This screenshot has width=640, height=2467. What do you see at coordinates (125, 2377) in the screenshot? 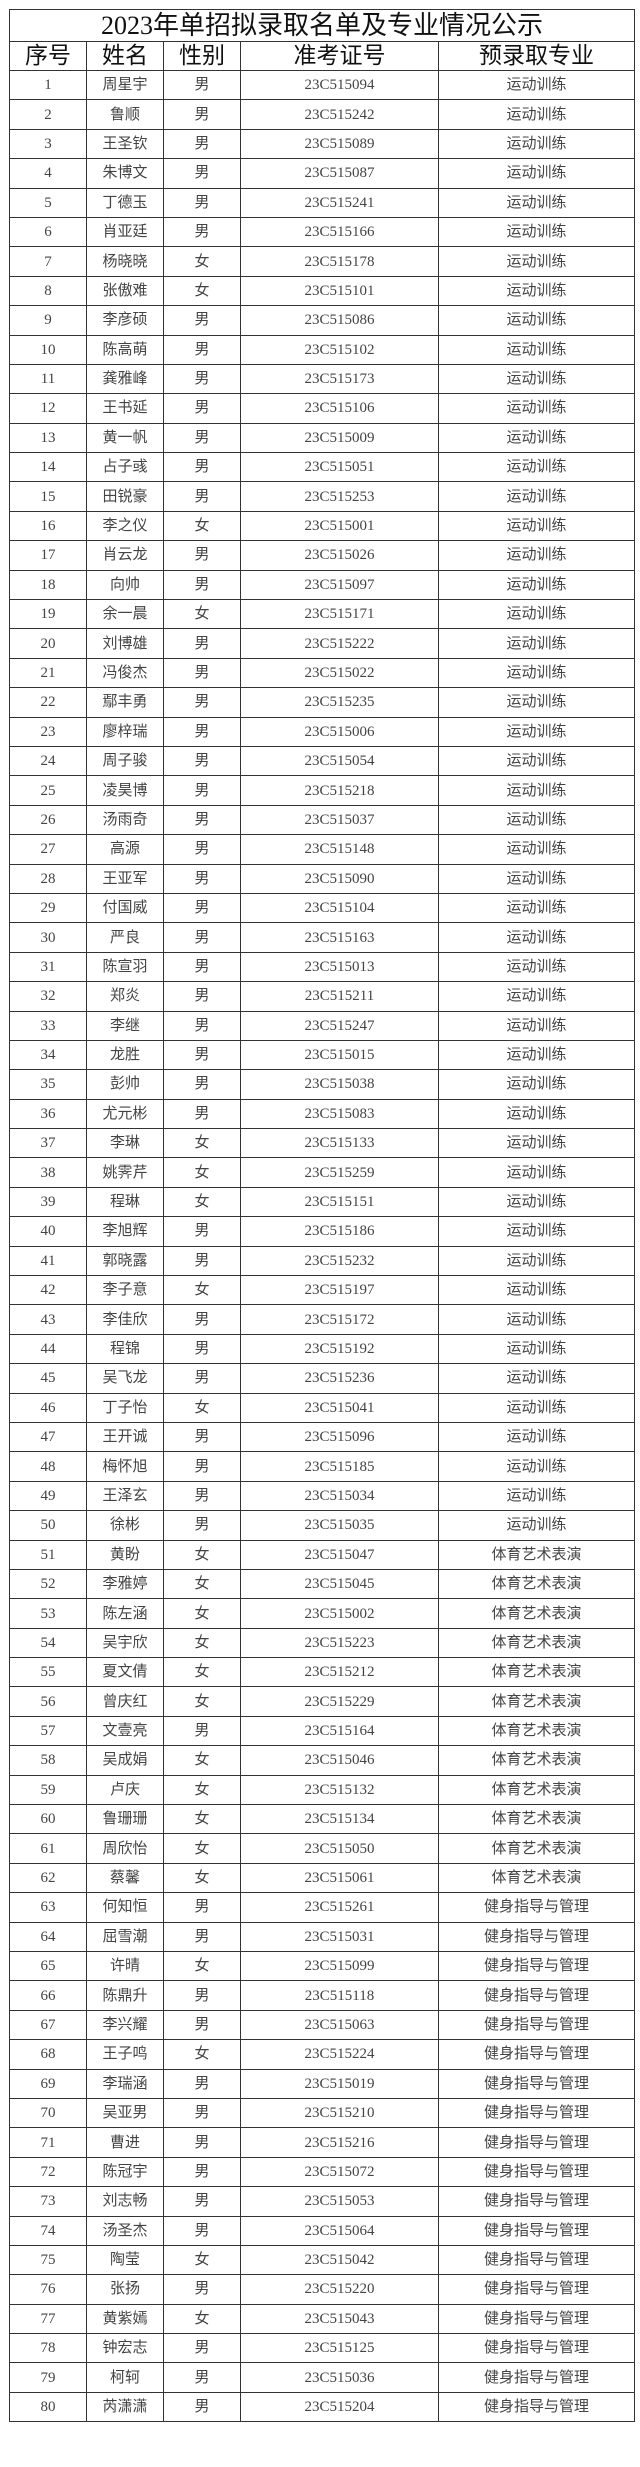
I see `cell-name: 柯轲` at bounding box center [125, 2377].